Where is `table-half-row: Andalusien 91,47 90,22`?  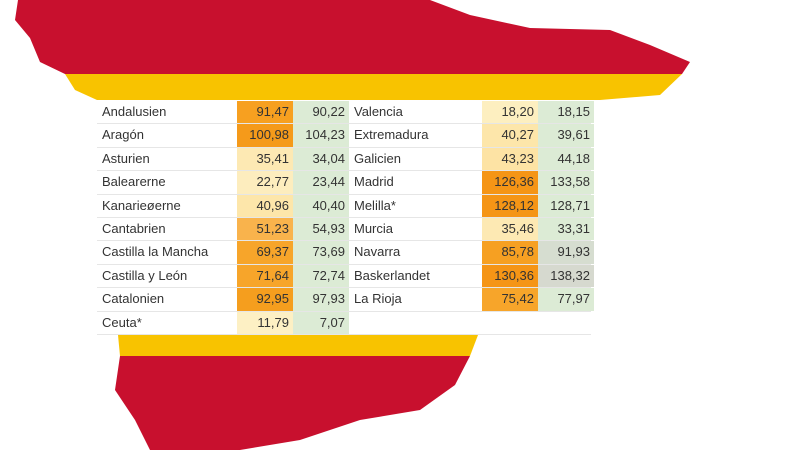
table-half-row: Andalusien 91,47 90,22 is located at coordinates (223, 112).